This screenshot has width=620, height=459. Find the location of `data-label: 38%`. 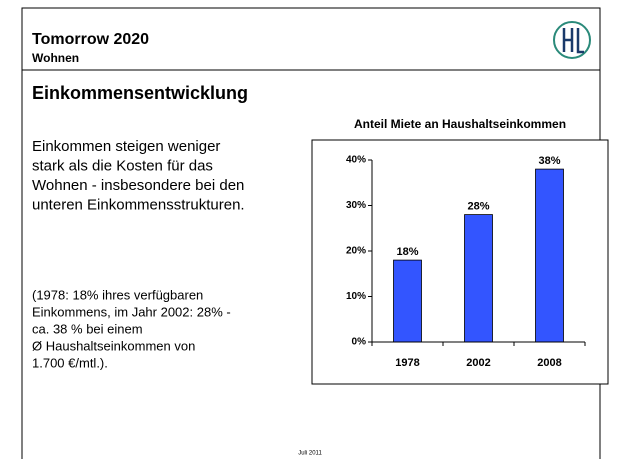

data-label: 38% is located at coordinates (549, 161).